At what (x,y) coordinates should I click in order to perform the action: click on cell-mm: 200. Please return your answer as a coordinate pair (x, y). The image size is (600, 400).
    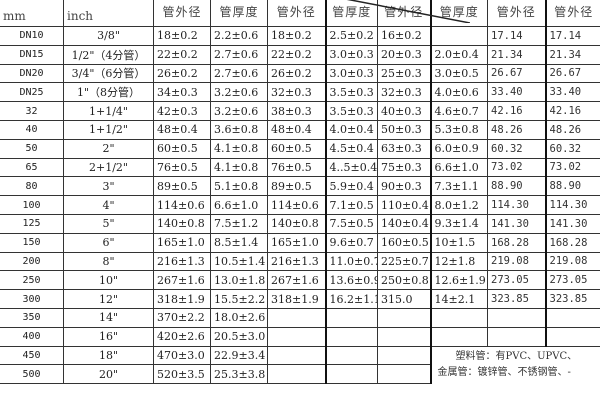
    Looking at the image, I should click on (32, 261).